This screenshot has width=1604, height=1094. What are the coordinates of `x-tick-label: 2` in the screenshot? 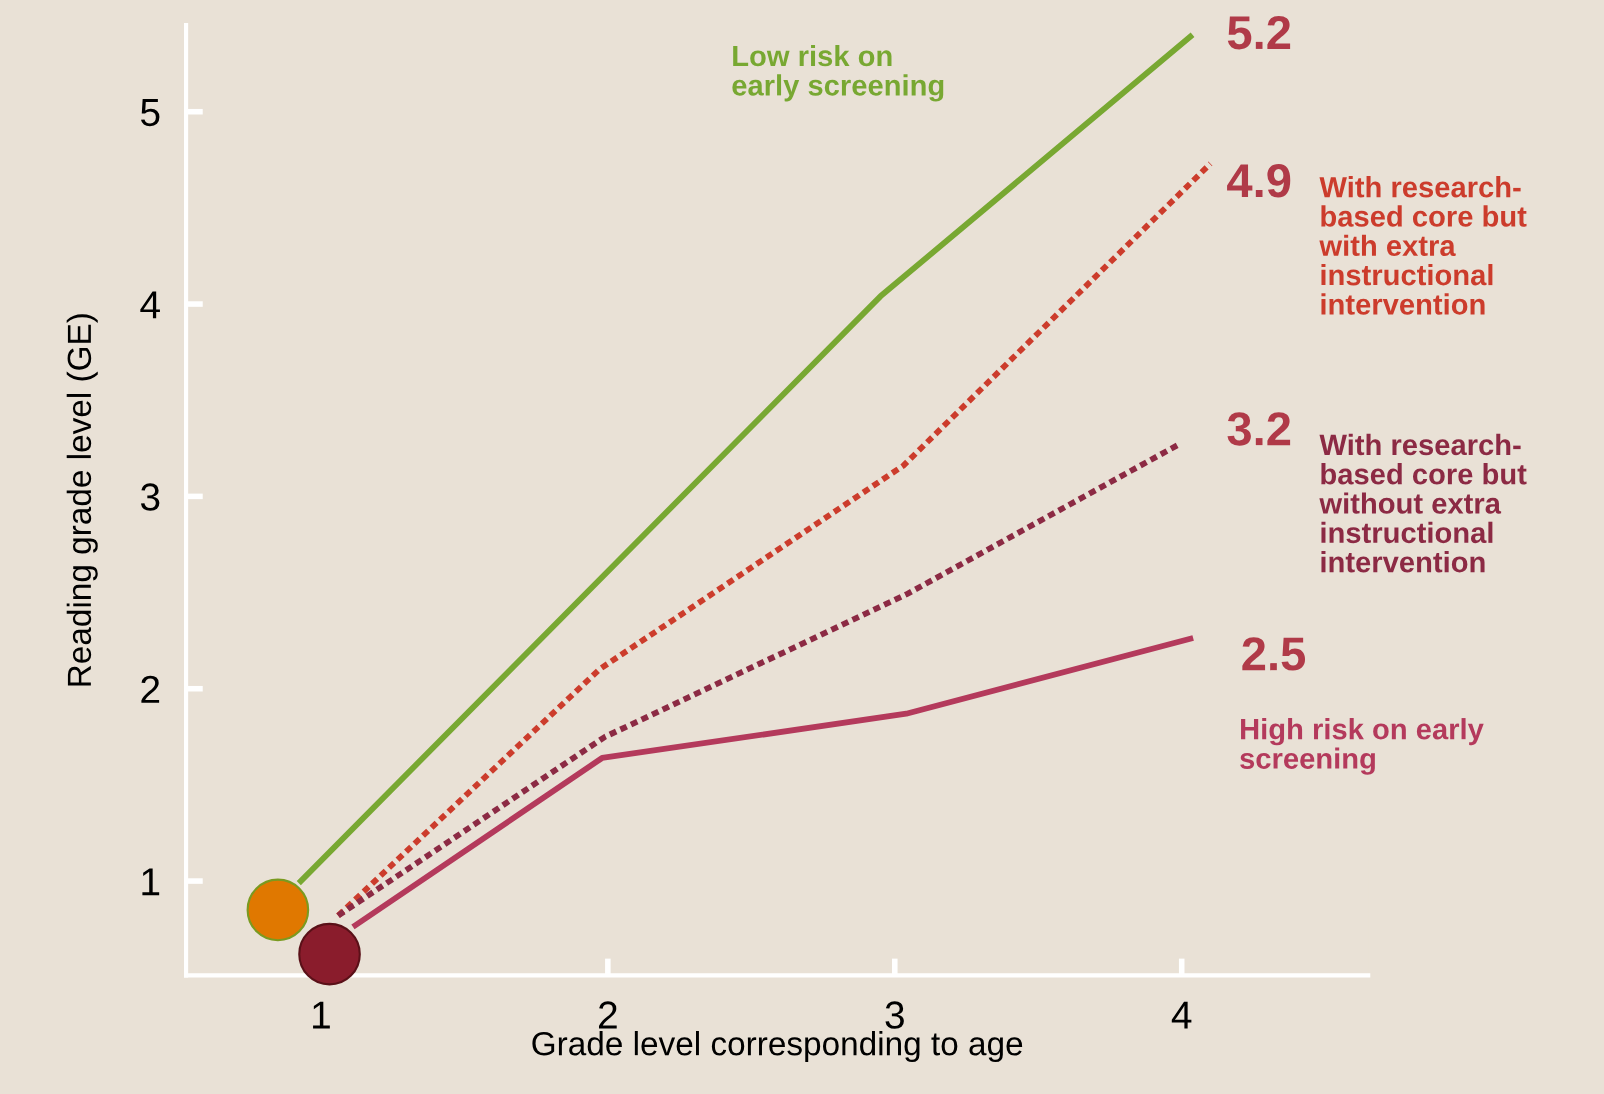 It's located at (607, 1015).